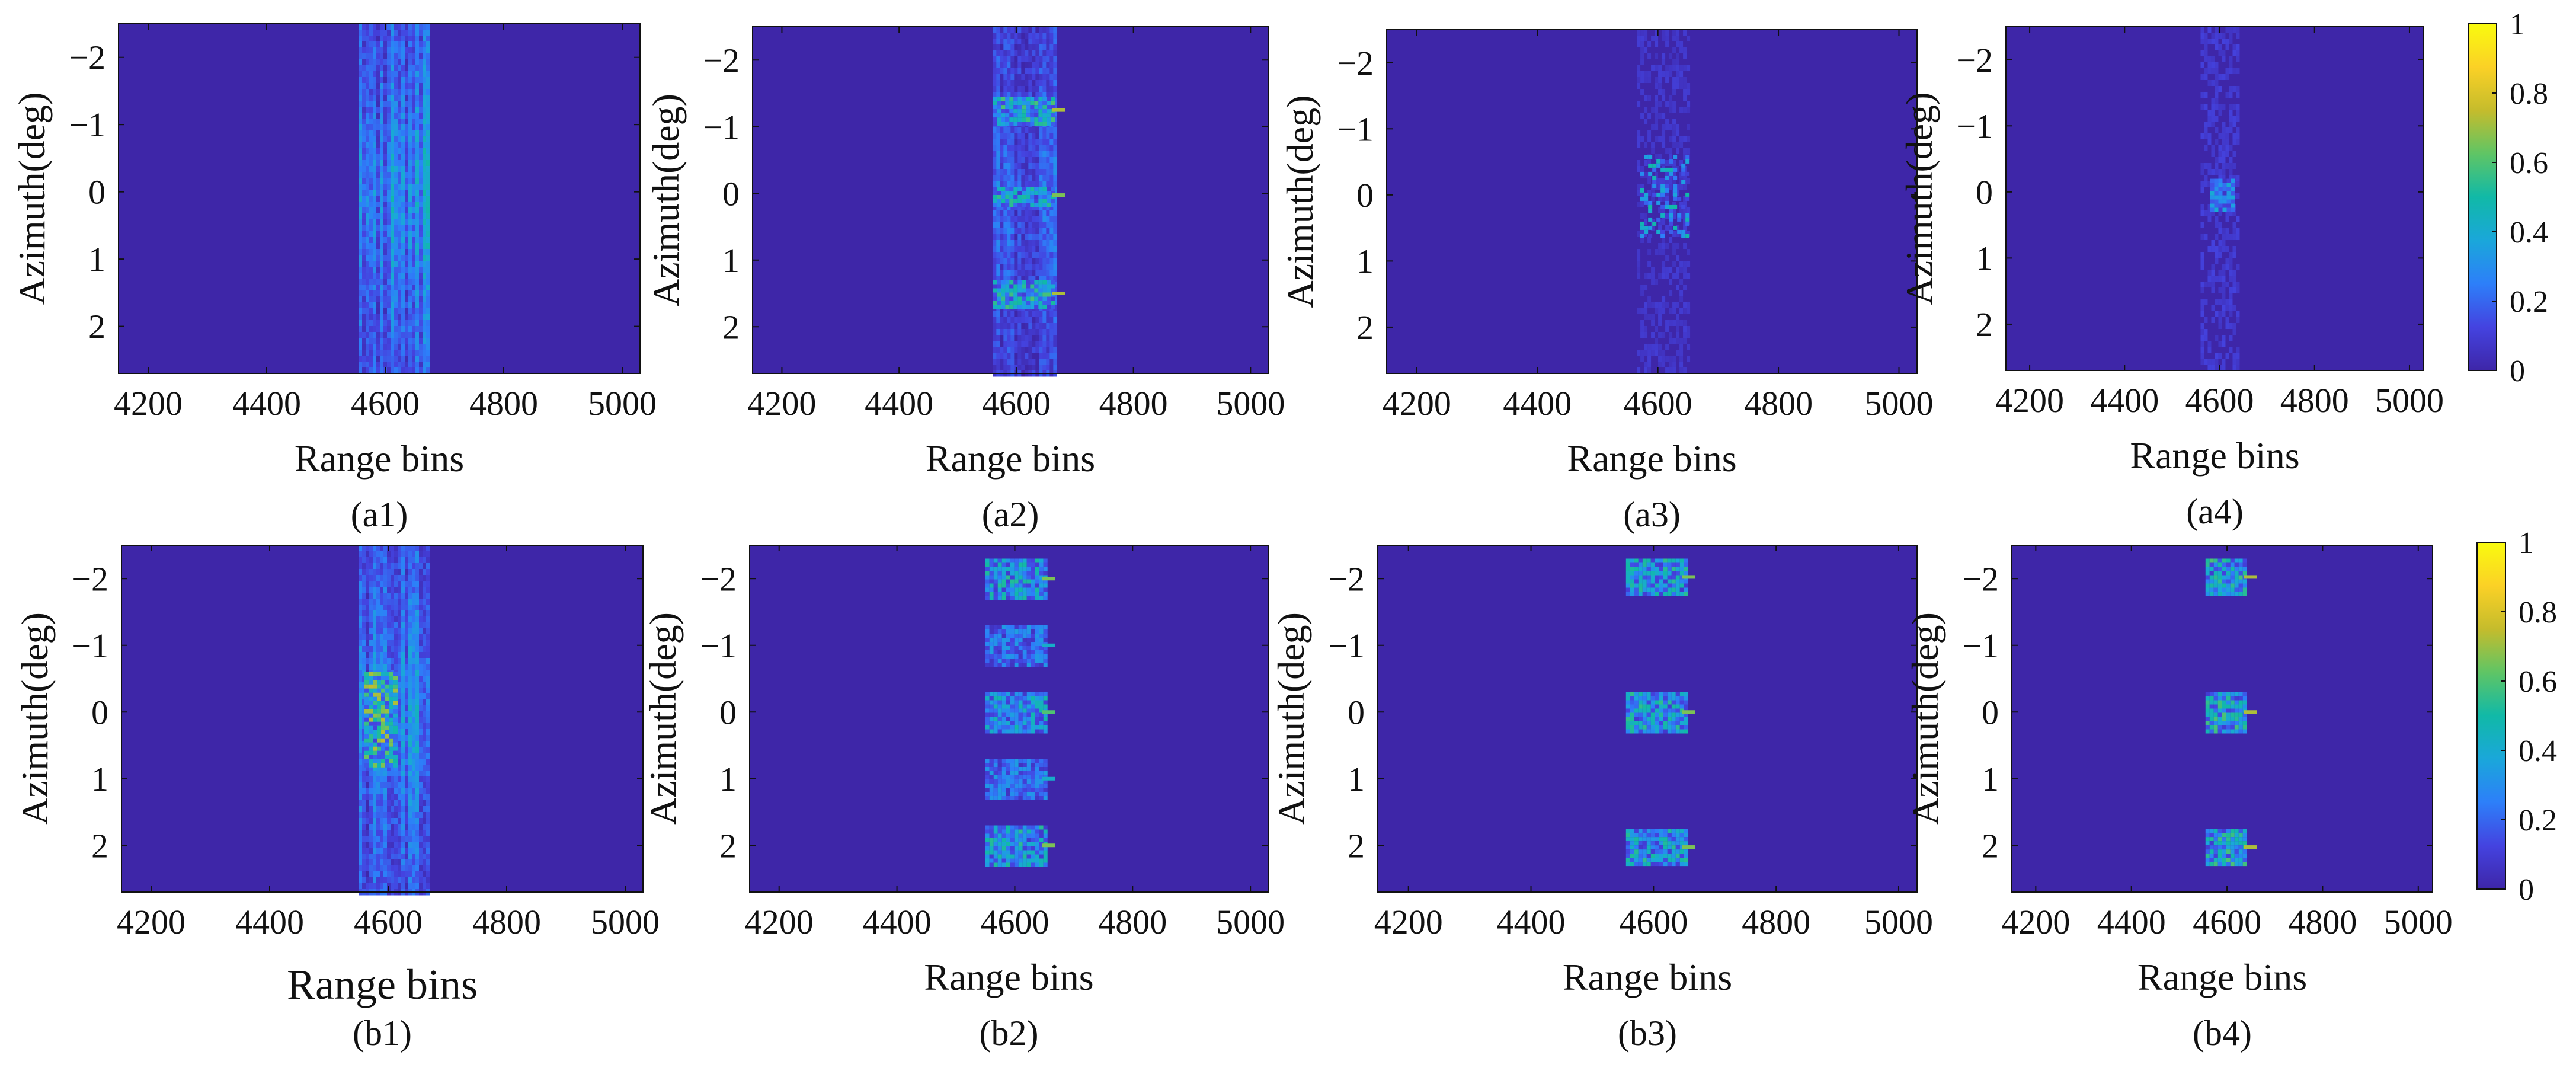 Image resolution: width=2576 pixels, height=1074 pixels. Describe the element at coordinates (1651, 459) in the screenshot. I see `x-axis-label: Range bins` at that location.